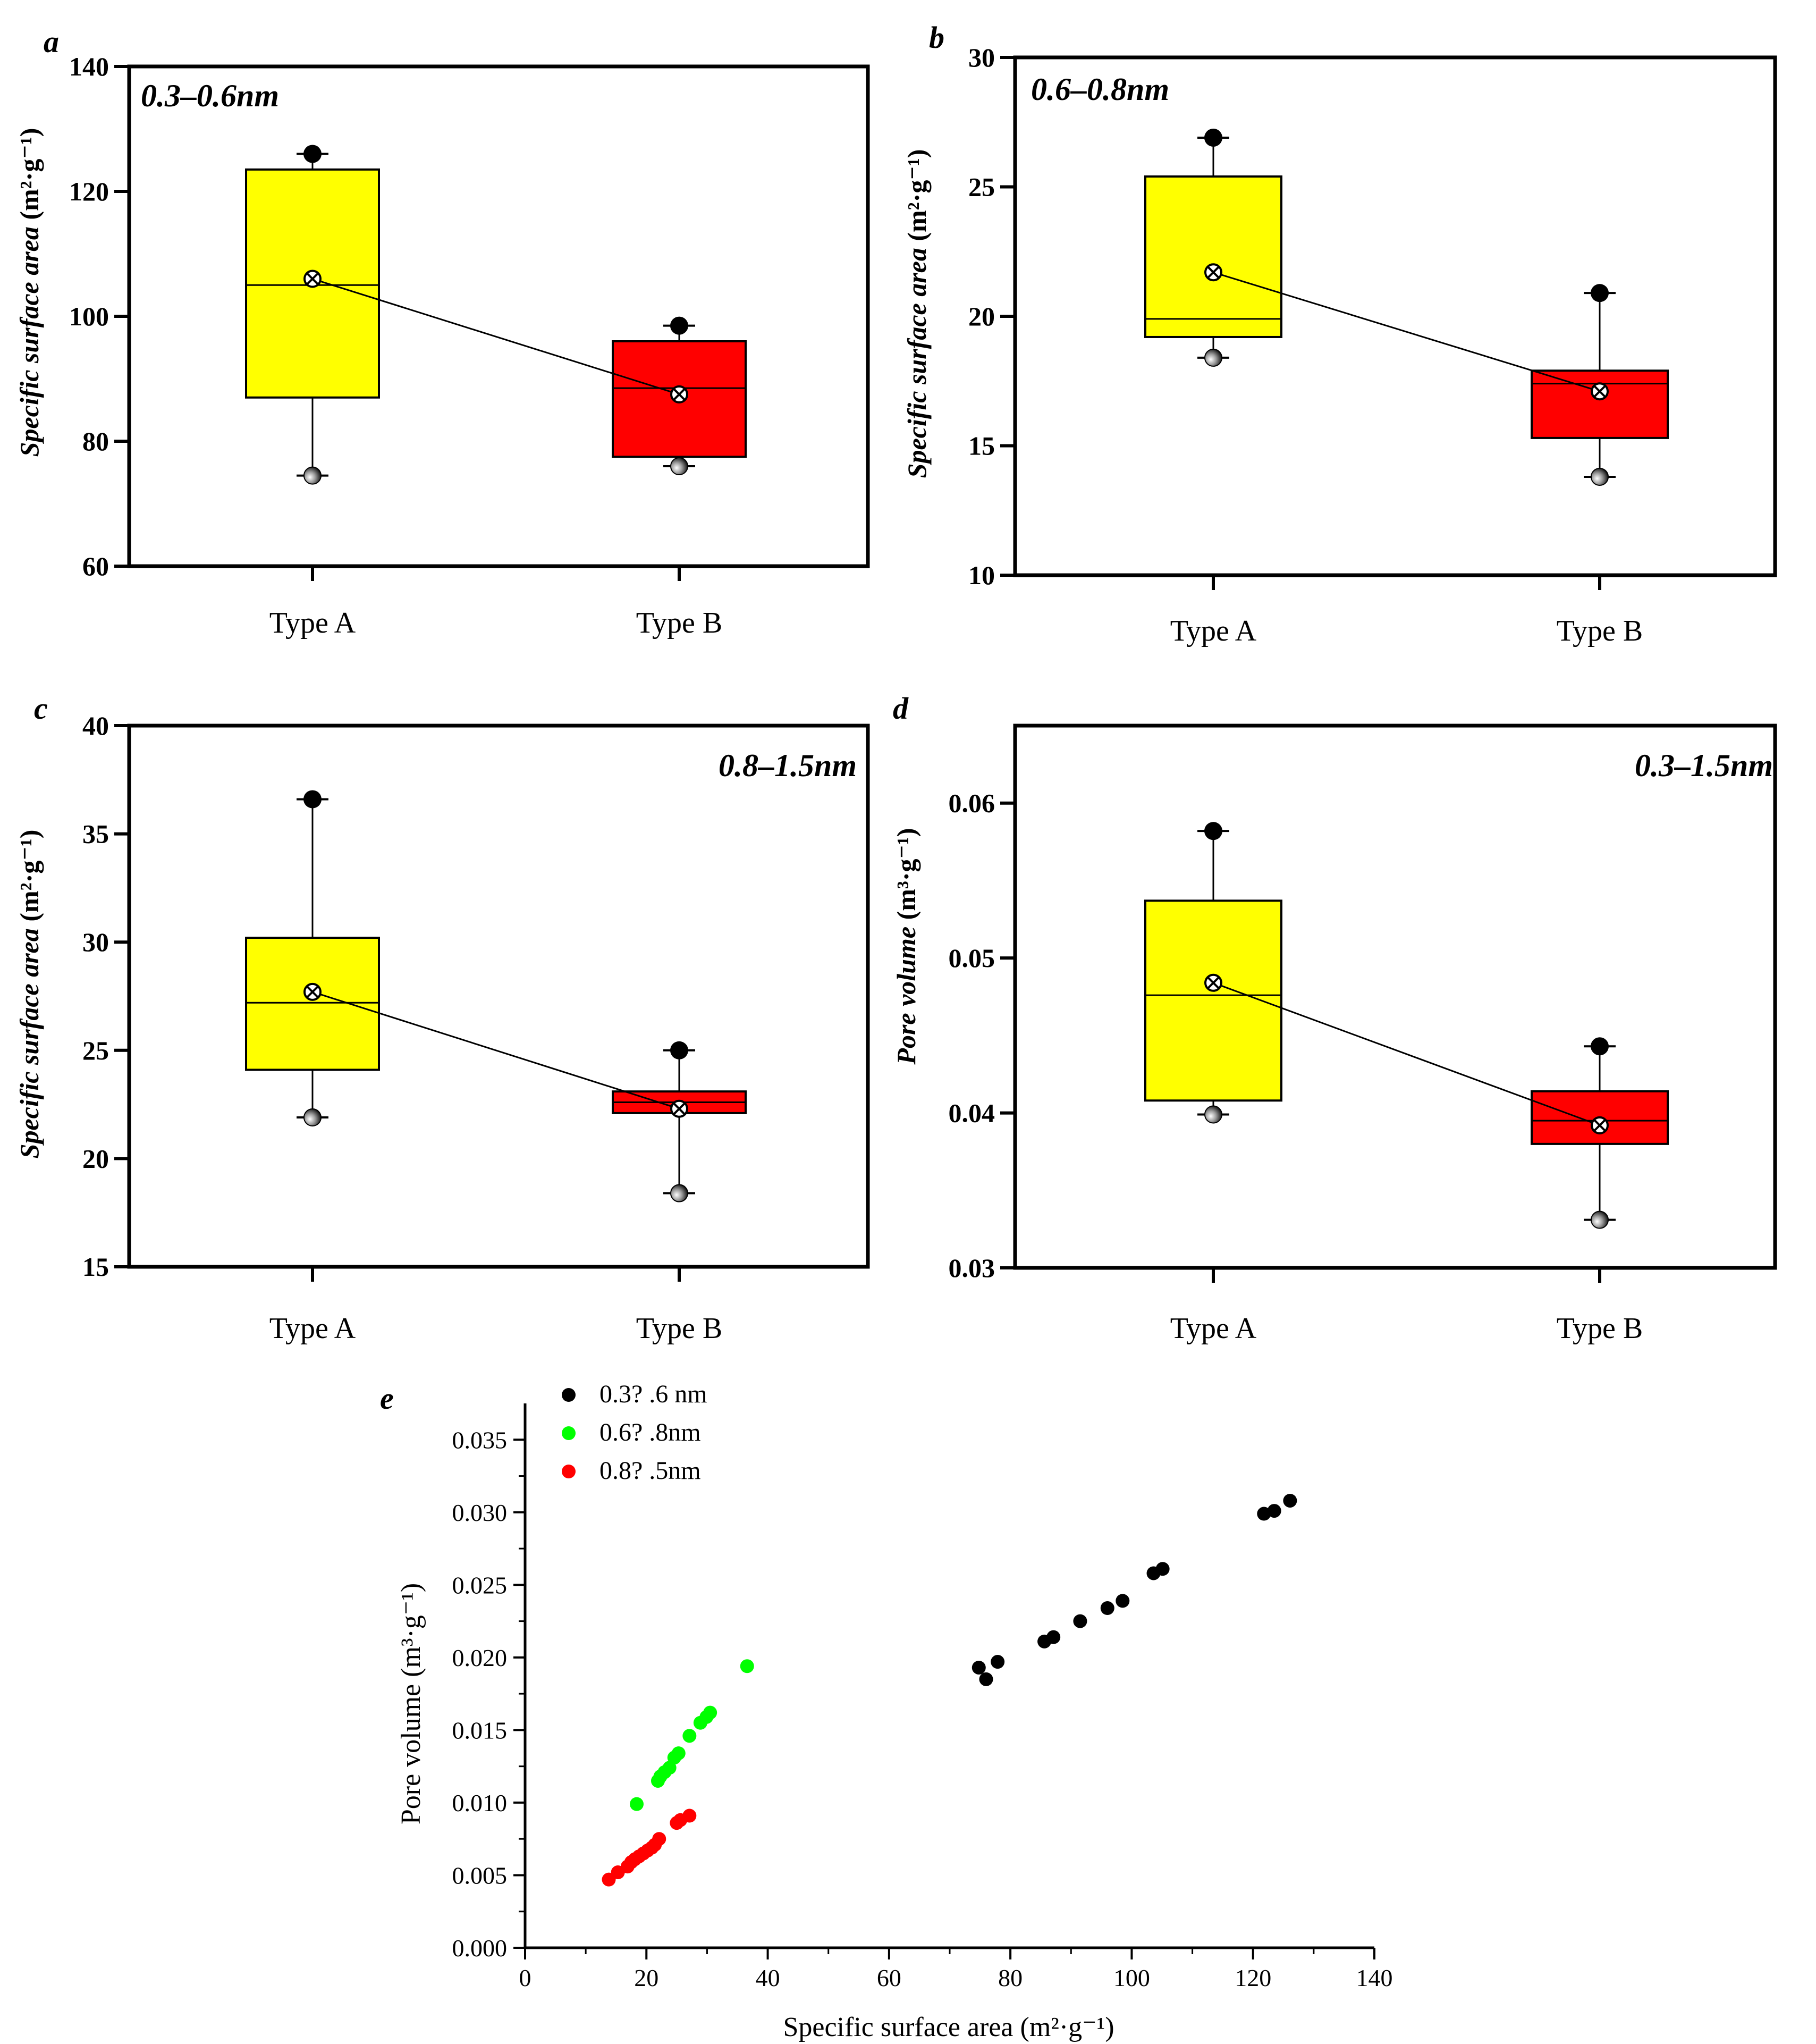  What do you see at coordinates (768, 1977) in the screenshot?
I see `x-tick-label: 40` at bounding box center [768, 1977].